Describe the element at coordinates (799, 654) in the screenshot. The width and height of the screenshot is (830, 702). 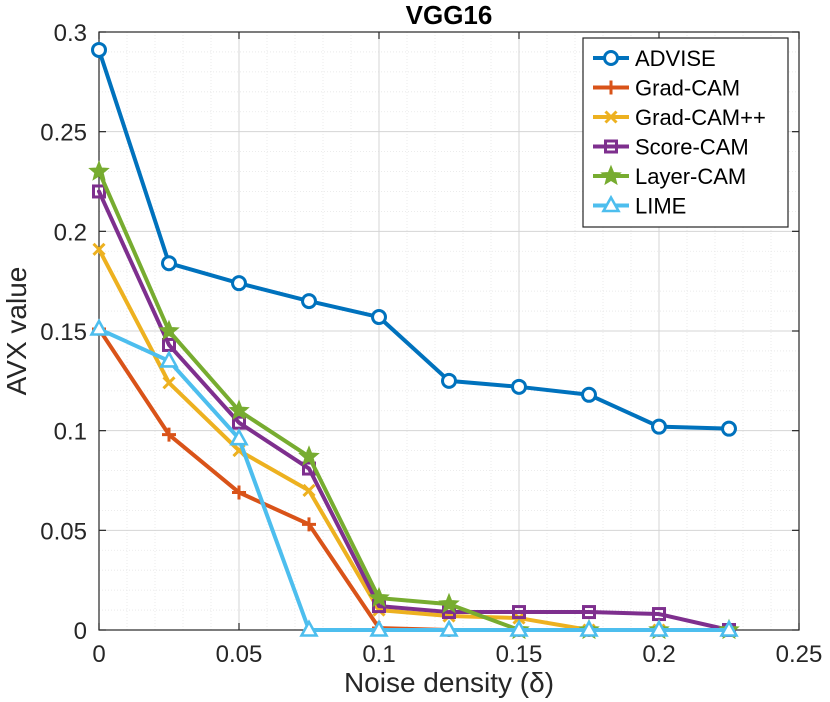
I see `x-tick-label: 0.25` at that location.